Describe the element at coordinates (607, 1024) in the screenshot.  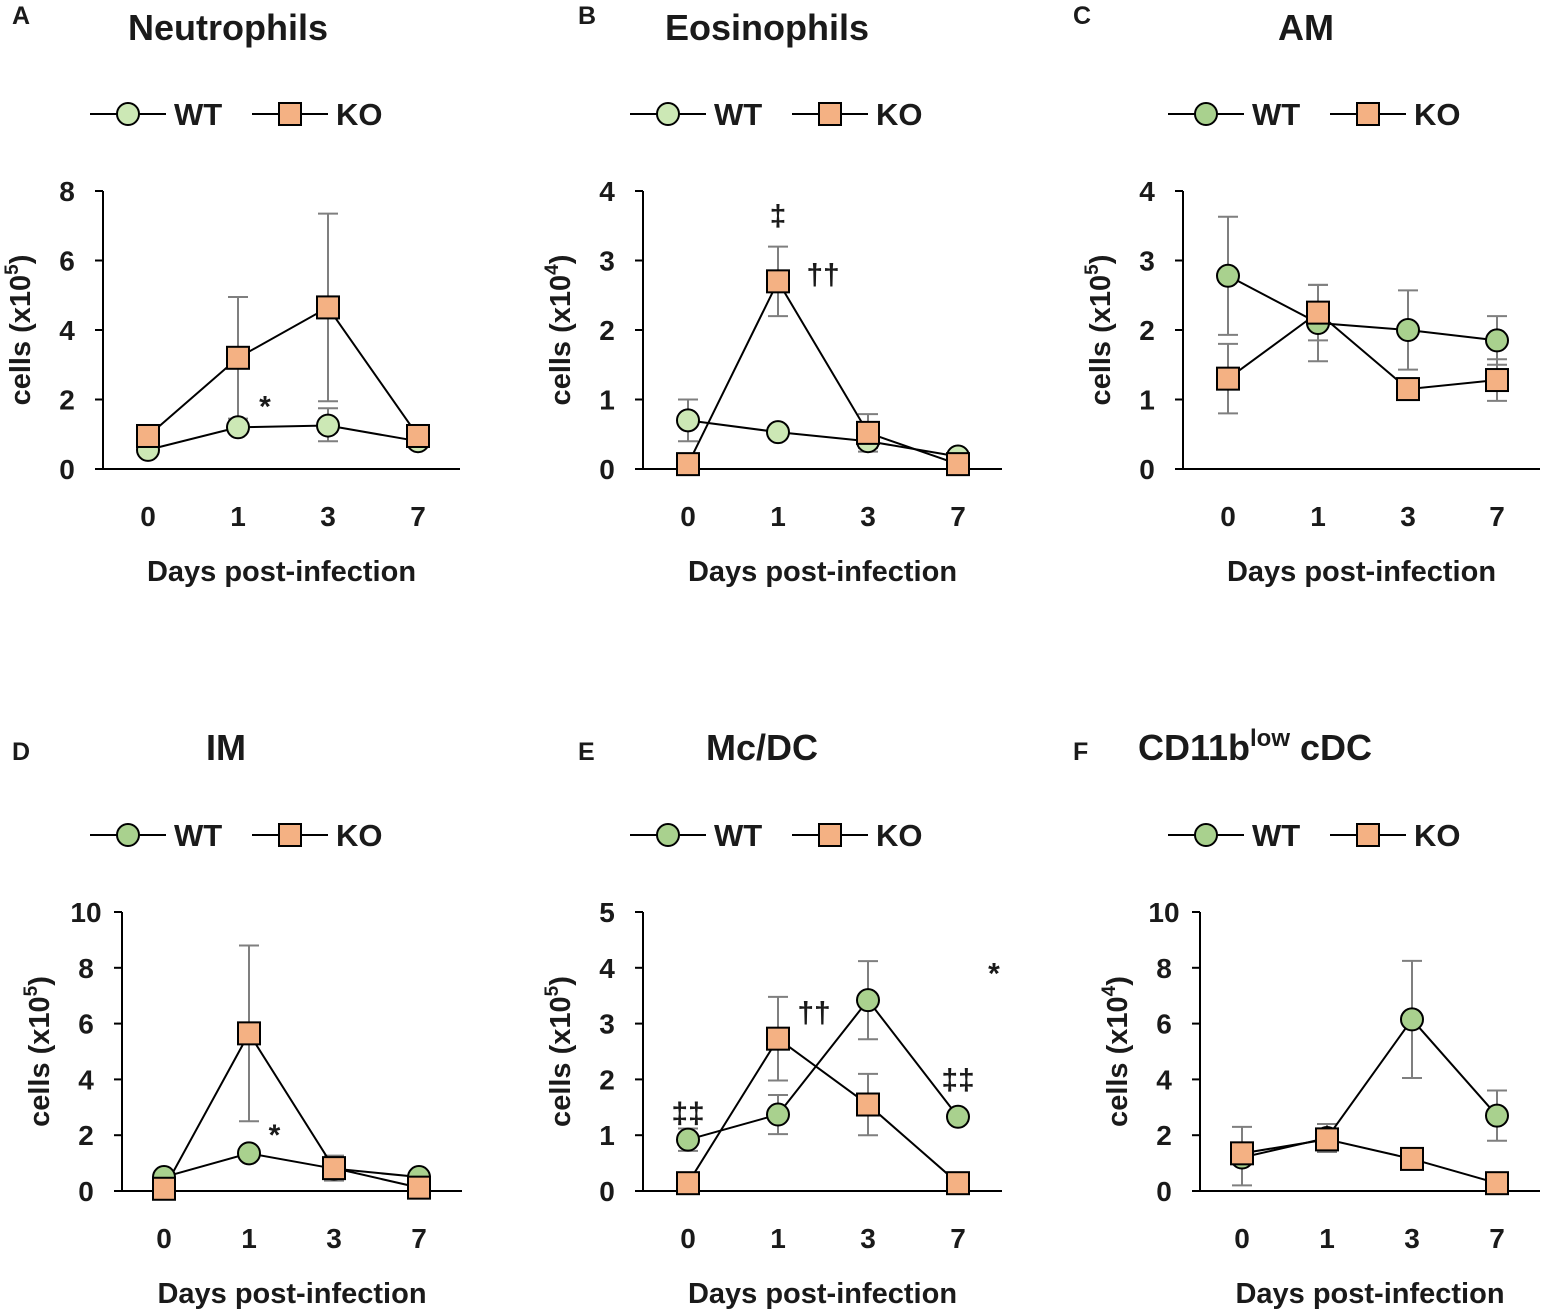
I see `y-tick-label: 3` at that location.